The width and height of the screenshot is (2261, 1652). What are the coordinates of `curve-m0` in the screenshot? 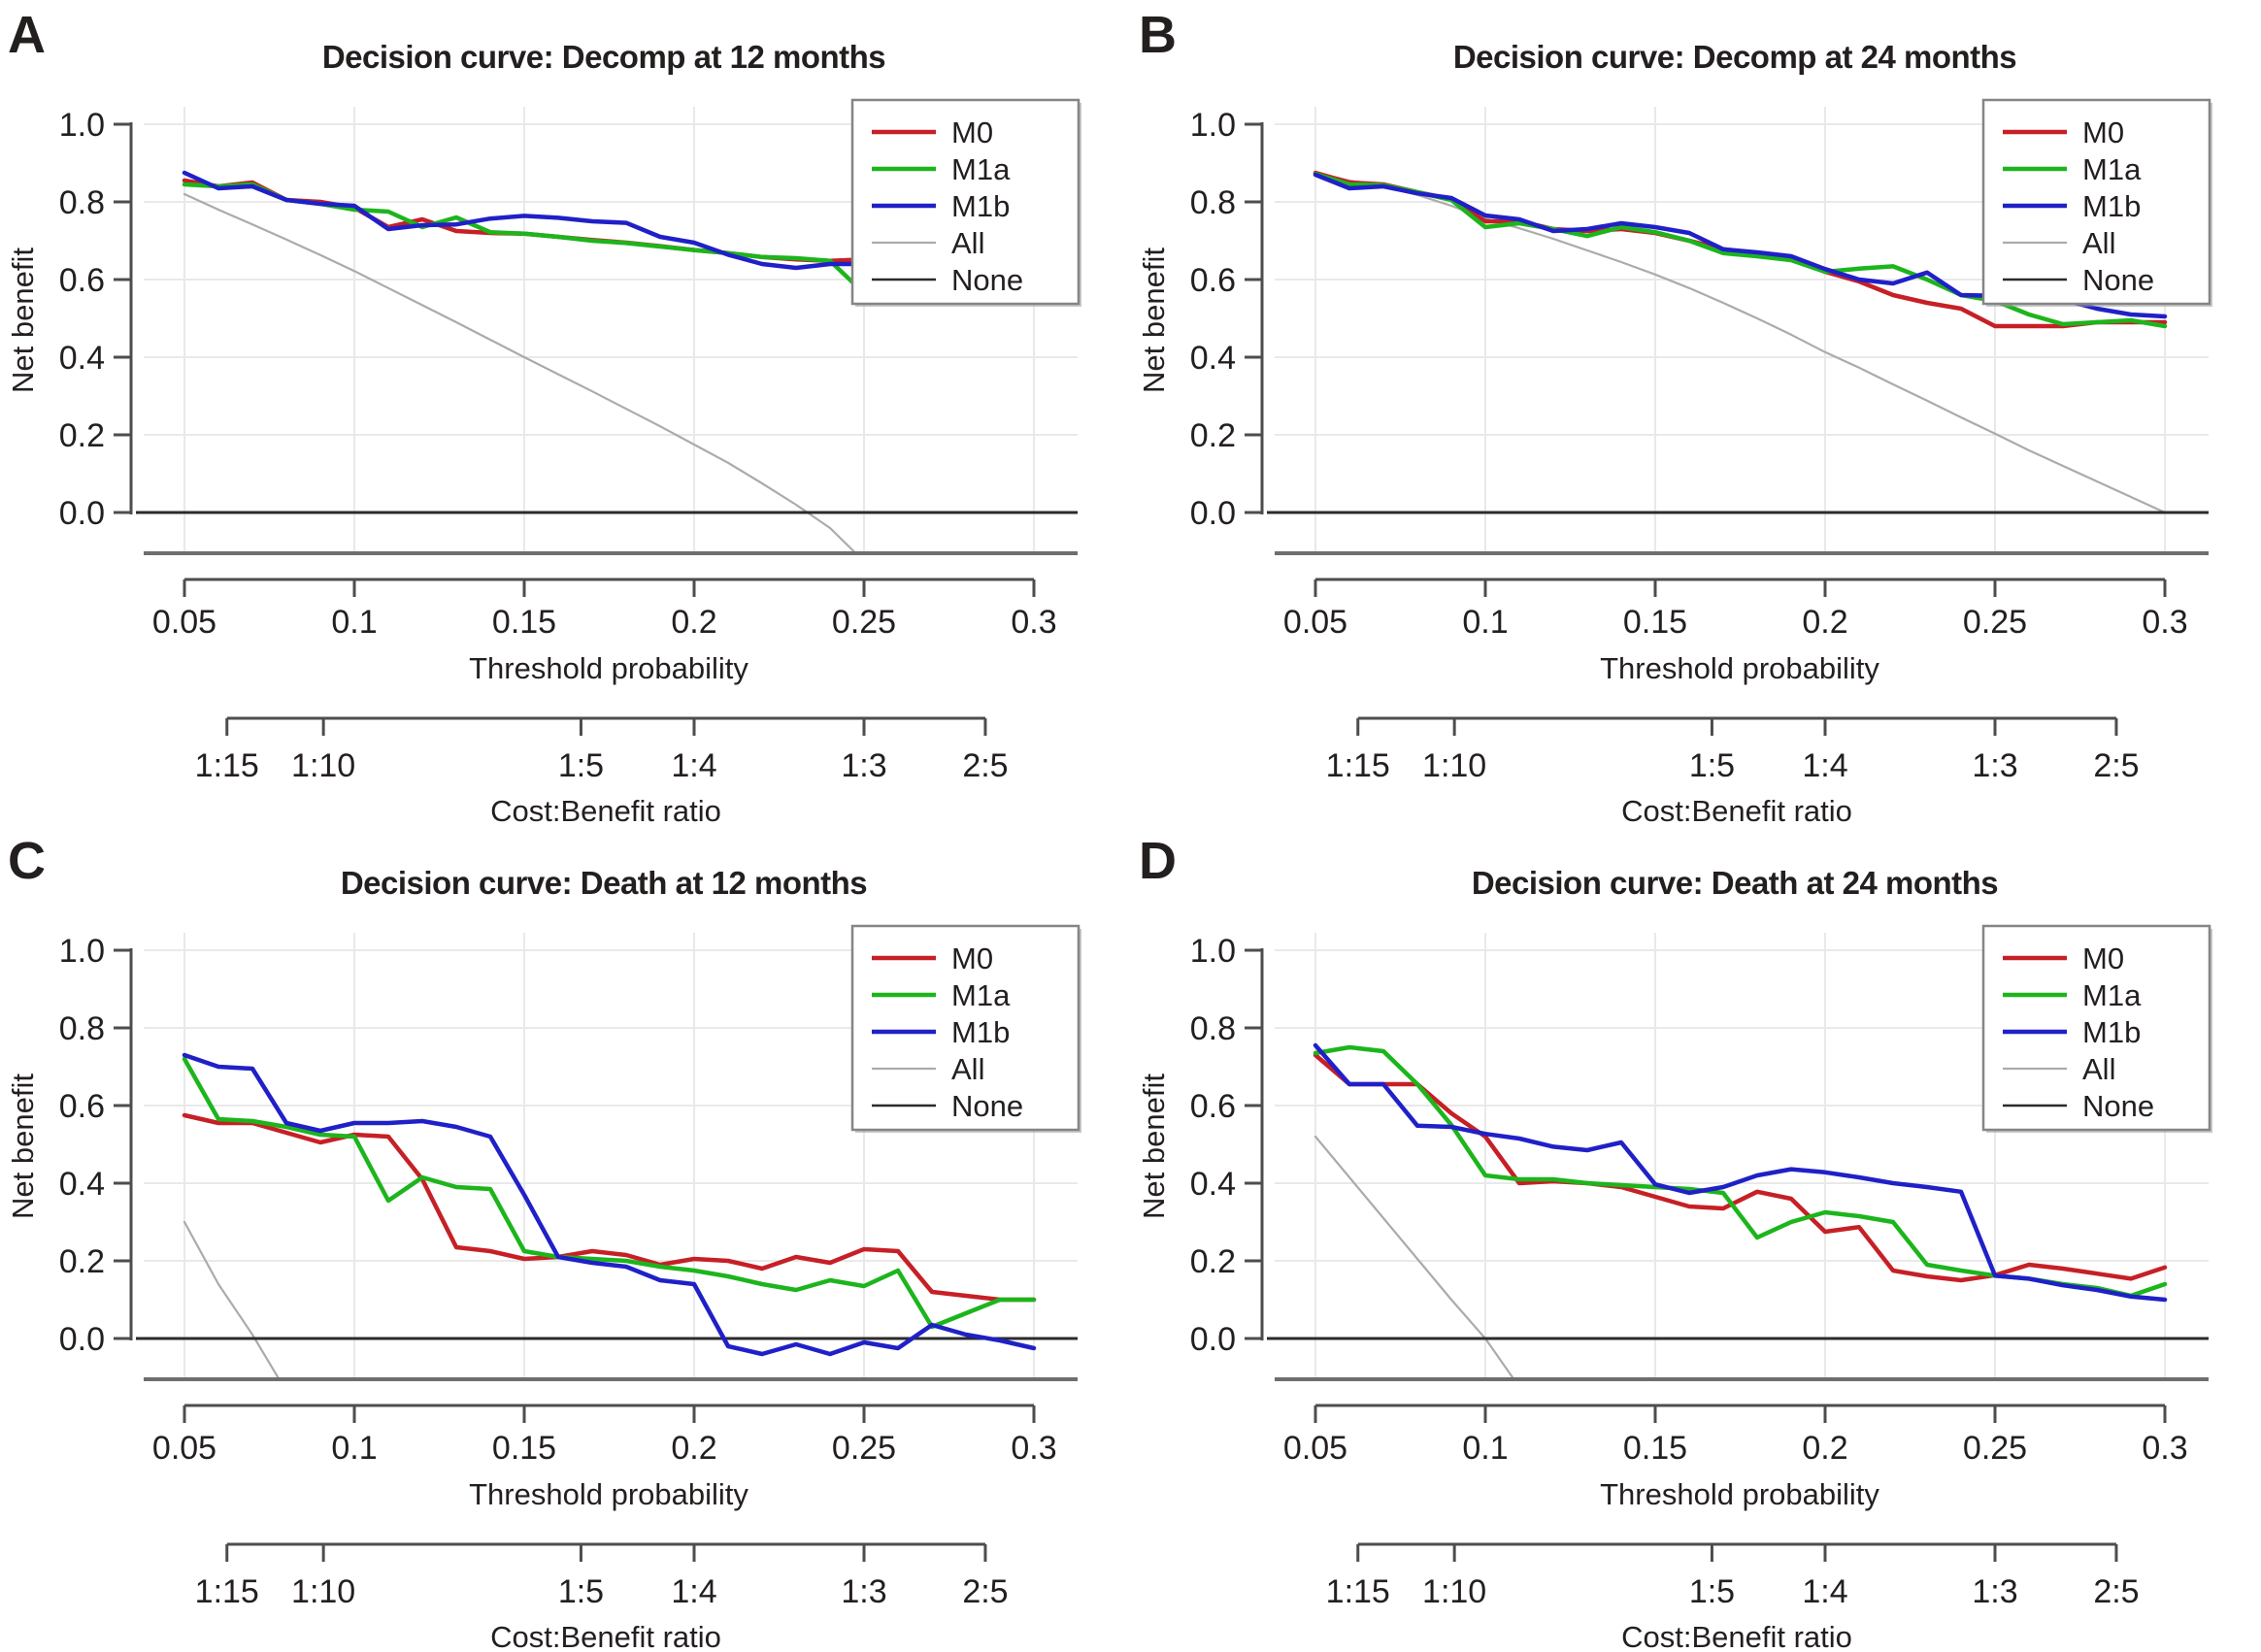 It's located at (609, 1207).